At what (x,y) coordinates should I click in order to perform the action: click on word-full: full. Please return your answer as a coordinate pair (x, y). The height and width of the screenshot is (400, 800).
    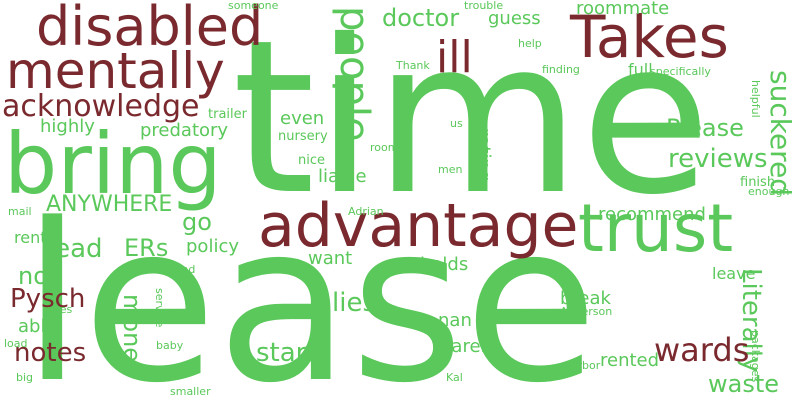
    Looking at the image, I should click on (640, 69).